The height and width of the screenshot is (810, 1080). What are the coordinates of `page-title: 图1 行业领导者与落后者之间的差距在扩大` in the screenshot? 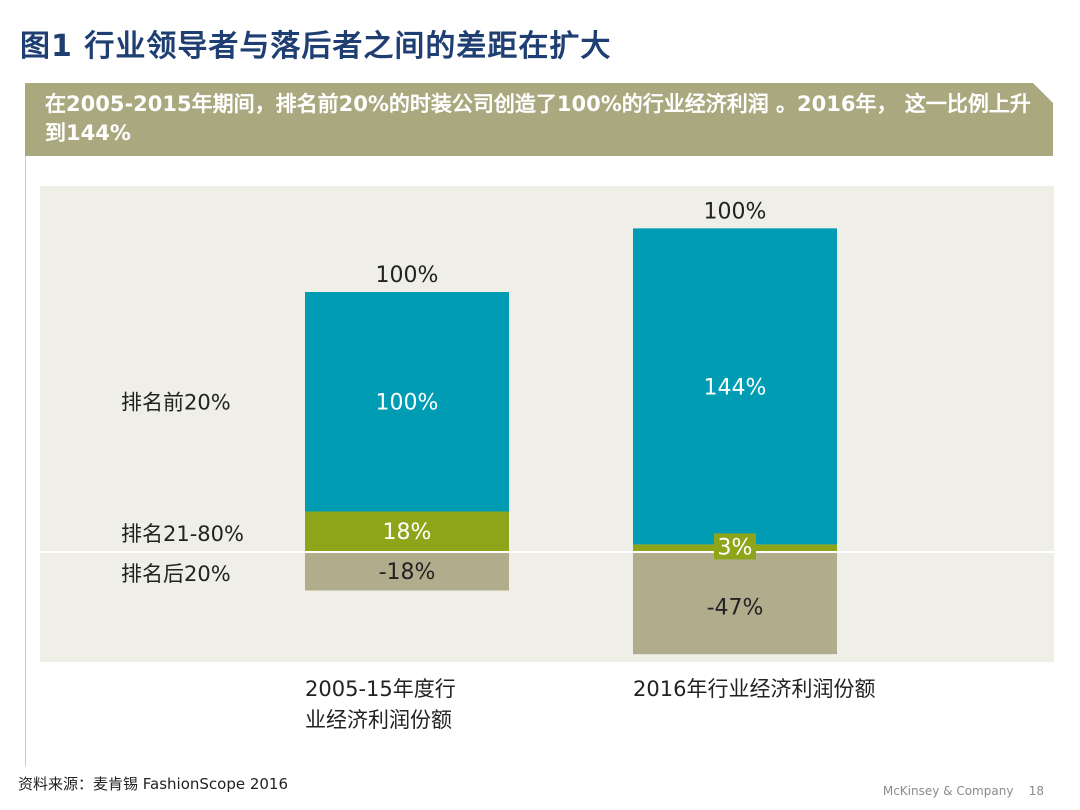 It's located at (316, 46).